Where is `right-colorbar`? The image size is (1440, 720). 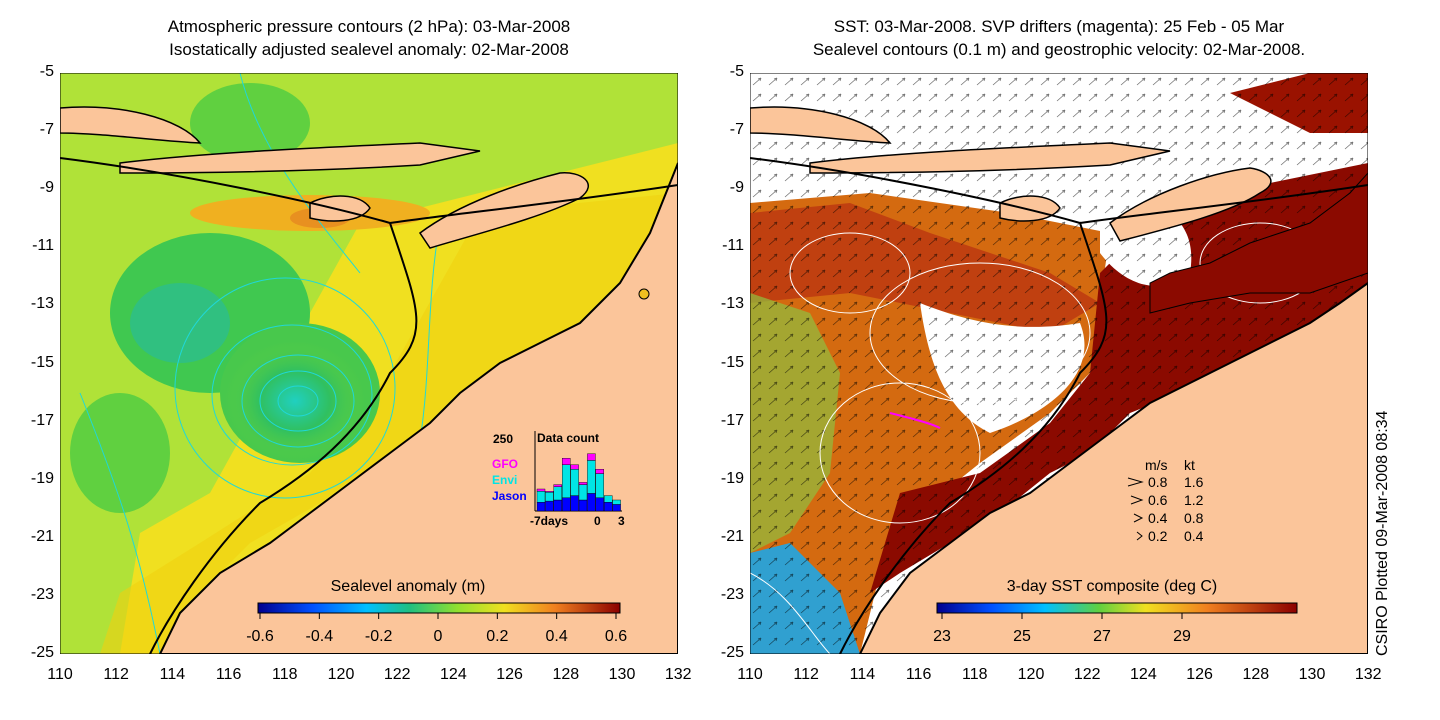 right-colorbar is located at coordinates (1117, 608).